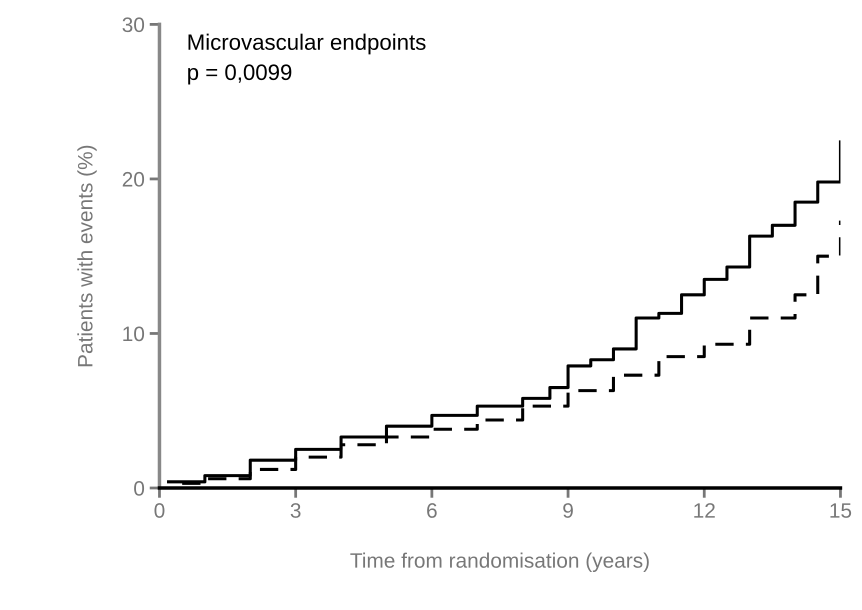 This screenshot has width=862, height=610. What do you see at coordinates (159, 510) in the screenshot?
I see `x-tick-label: 0` at bounding box center [159, 510].